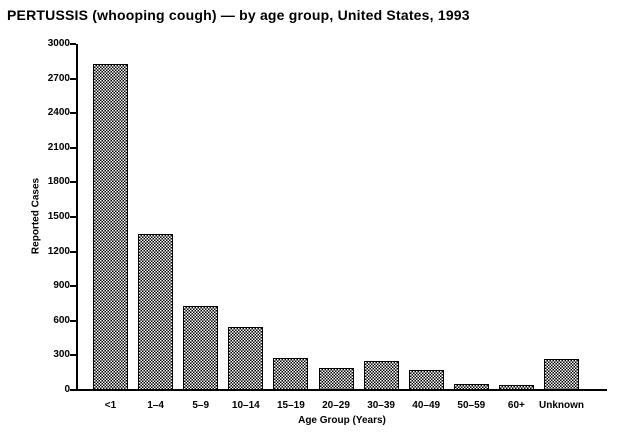 The height and width of the screenshot is (438, 624). What do you see at coordinates (426, 405) in the screenshot?
I see `x-tick-label: 40–49` at bounding box center [426, 405].